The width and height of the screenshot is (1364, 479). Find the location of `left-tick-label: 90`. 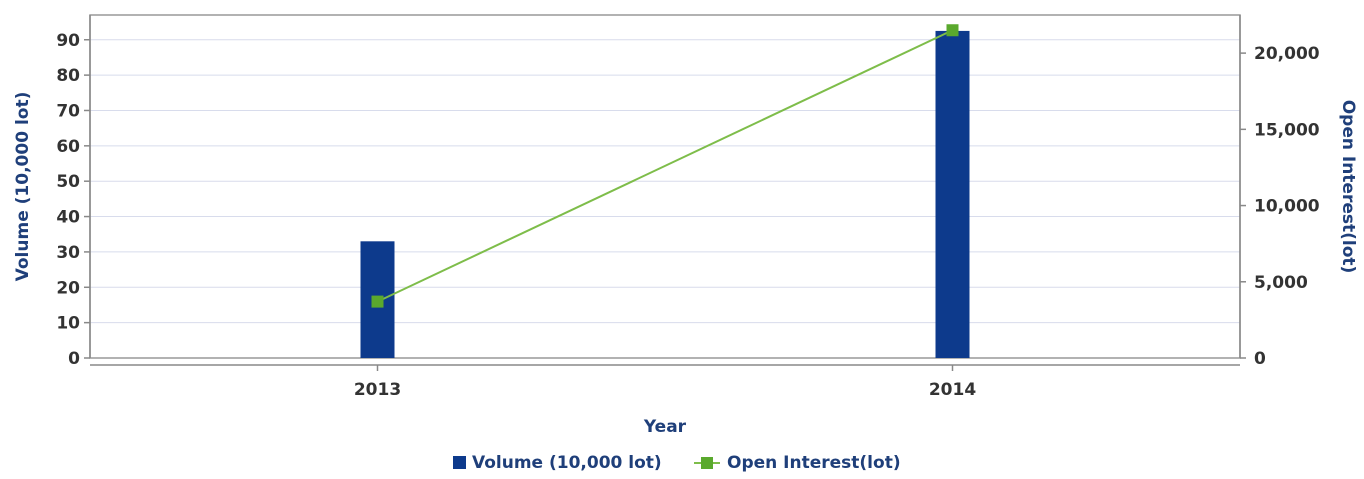

left-tick-label: 90 is located at coordinates (68, 41).